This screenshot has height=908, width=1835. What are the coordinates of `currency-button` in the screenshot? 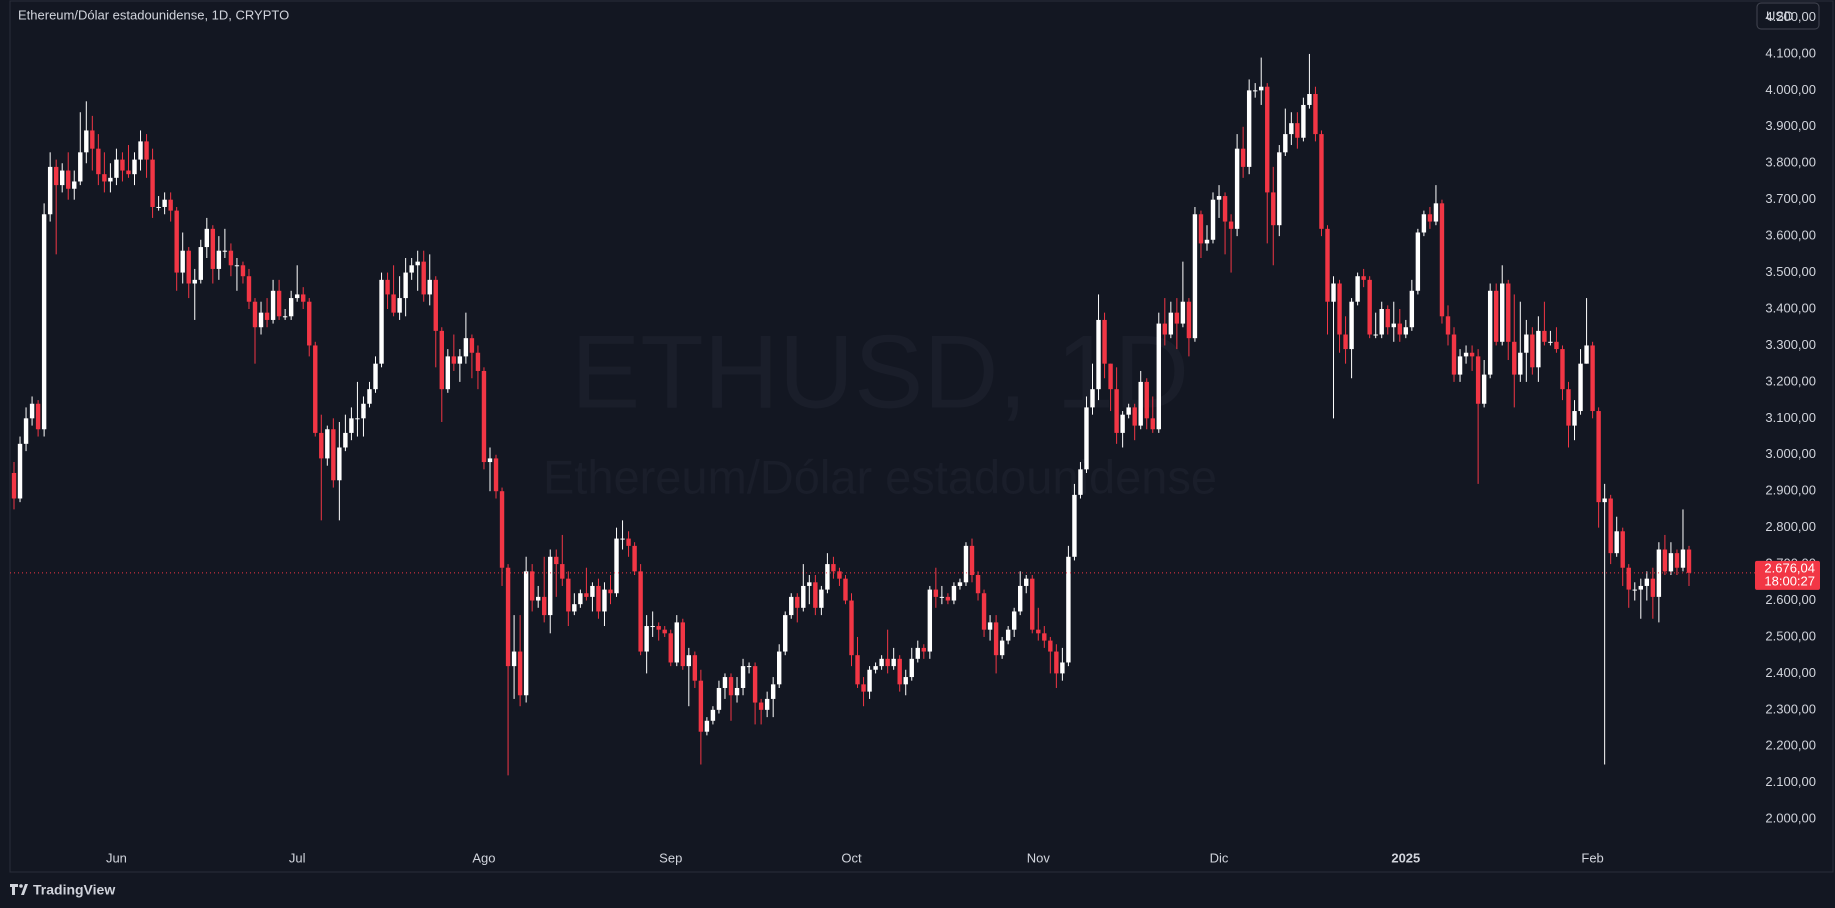 It's located at (1788, 16).